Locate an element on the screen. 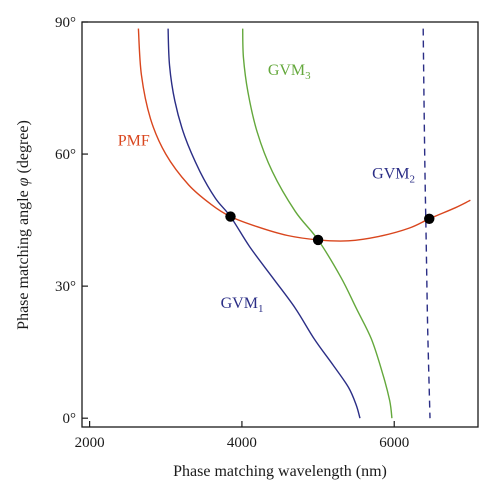  x-axis-title: Phase matching wavelength (nm) is located at coordinates (280, 471).